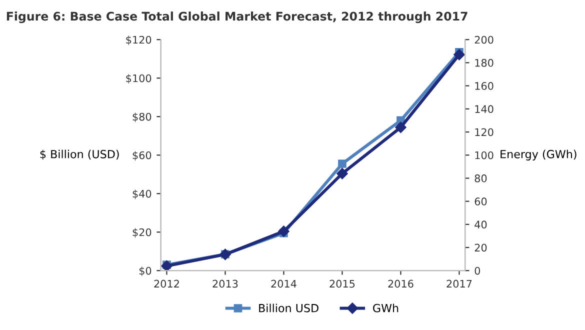 The height and width of the screenshot is (330, 585). What do you see at coordinates (283, 284) in the screenshot?
I see `x-tick-label: 2014` at bounding box center [283, 284].